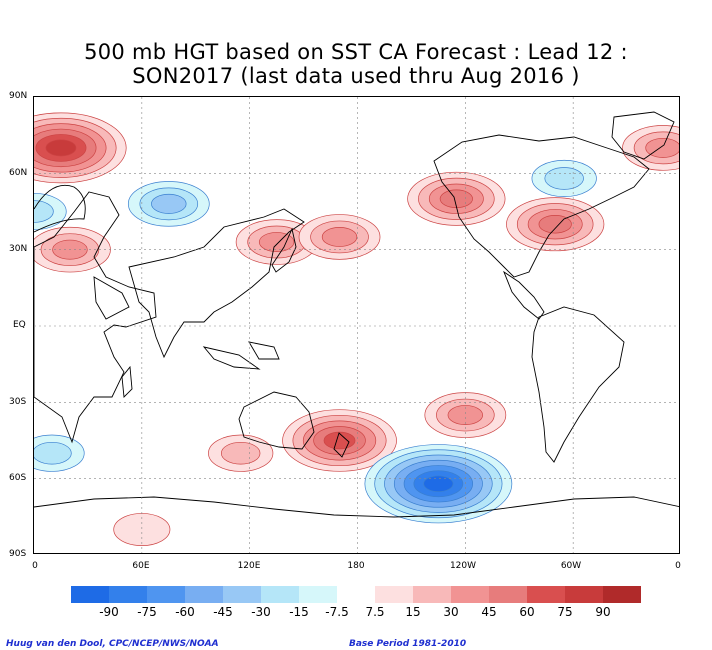 The image size is (712, 650). I want to click on lon-label-60w: 60W, so click(571, 566).